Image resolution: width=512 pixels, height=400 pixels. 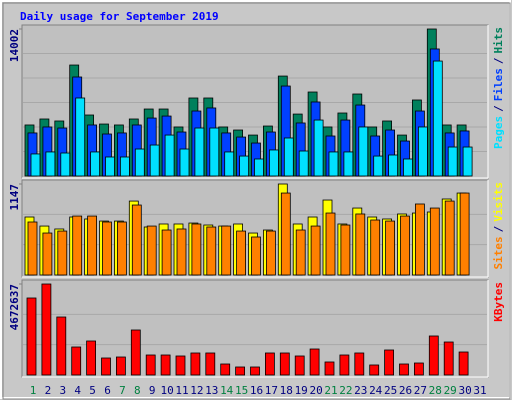 I want to click on x-tick-label: 17, so click(x=271, y=390).